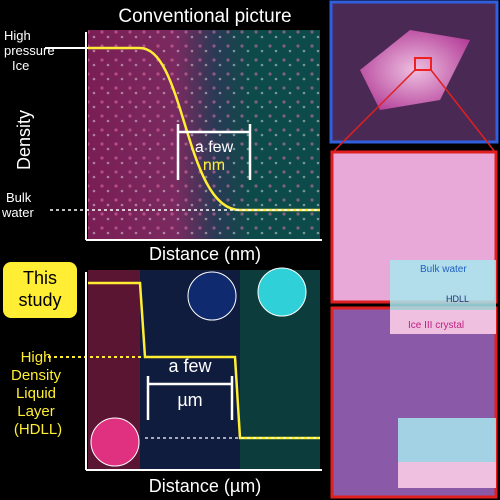 Image resolution: width=500 pixels, height=500 pixels. What do you see at coordinates (17, 205) in the screenshot?
I see `bulk-label: Bulk water` at bounding box center [17, 205].